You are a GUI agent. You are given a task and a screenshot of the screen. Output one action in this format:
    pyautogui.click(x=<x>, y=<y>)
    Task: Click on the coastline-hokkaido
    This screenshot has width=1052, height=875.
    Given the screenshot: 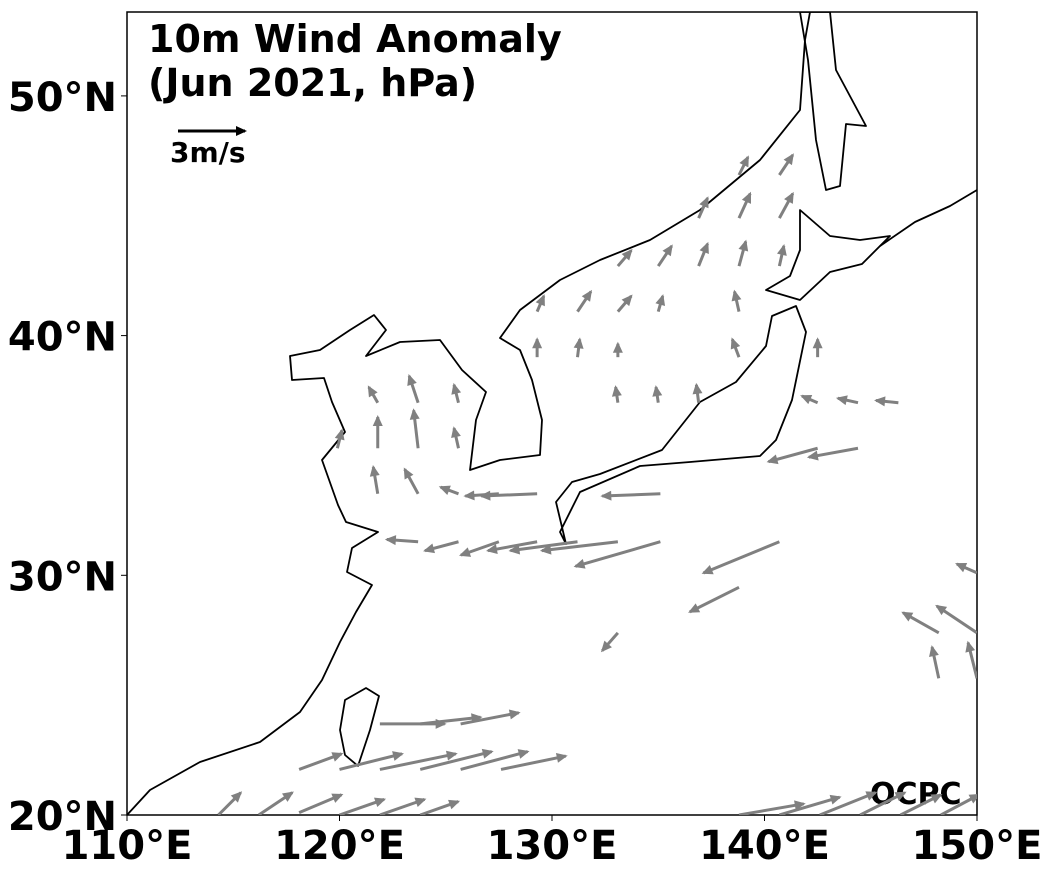 What is the action you would take?
    pyautogui.click(x=828, y=255)
    